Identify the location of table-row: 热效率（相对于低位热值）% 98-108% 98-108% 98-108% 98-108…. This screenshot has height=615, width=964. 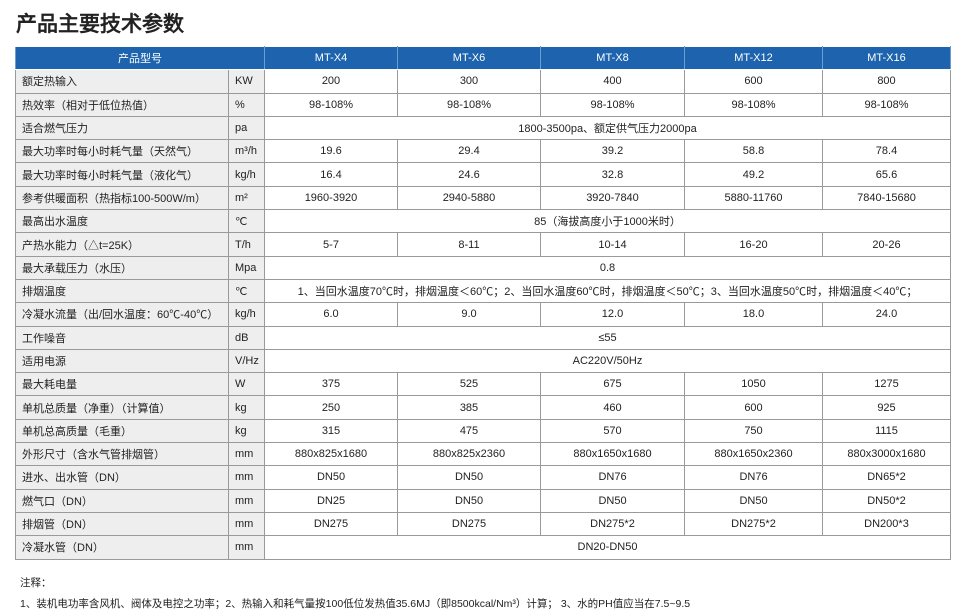
(483, 104).